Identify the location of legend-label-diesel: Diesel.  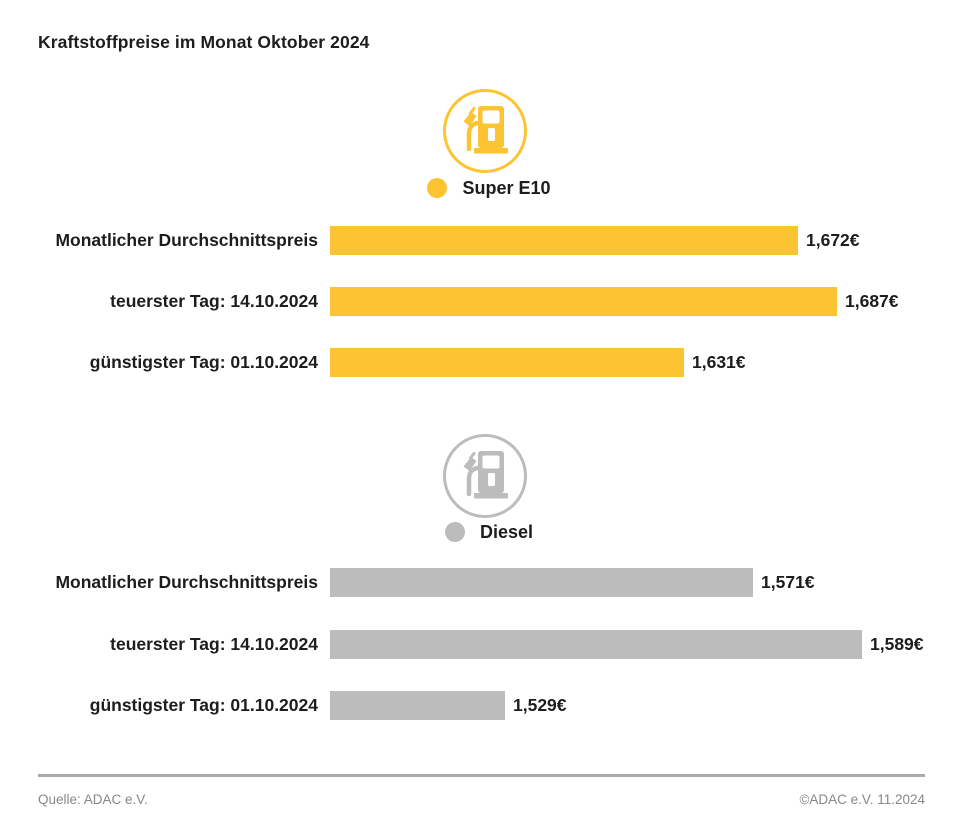
(506, 531).